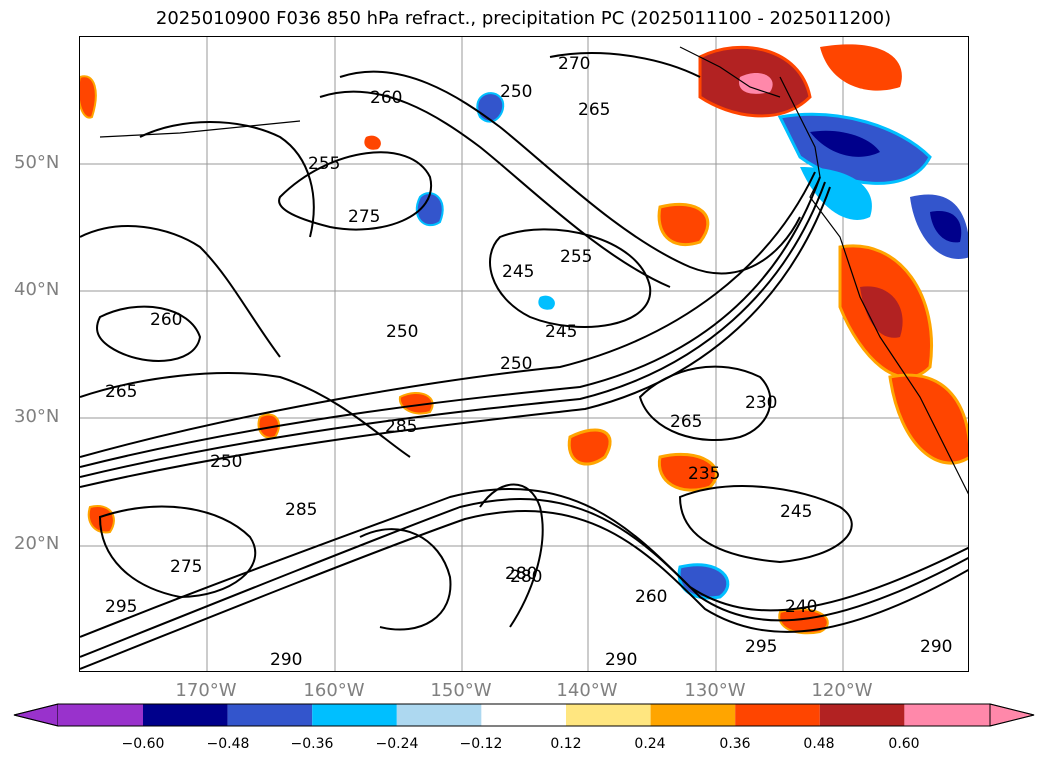 The height and width of the screenshot is (765, 1047). I want to click on lat-label-30n: 30°N, so click(37, 416).